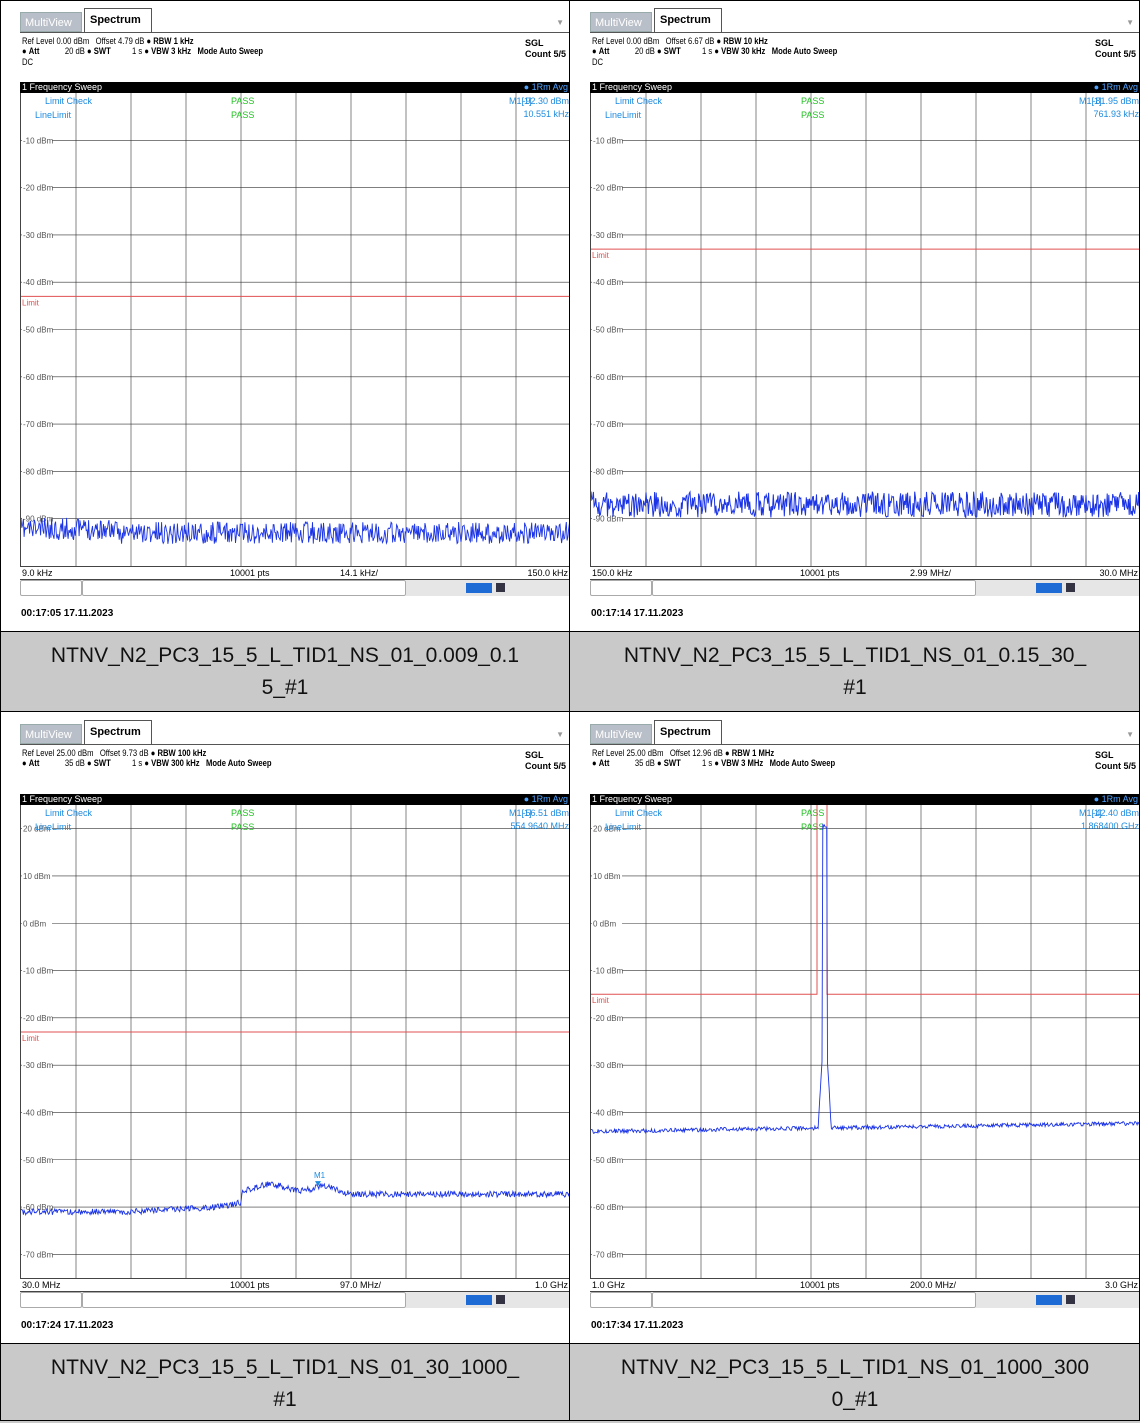  What do you see at coordinates (1070, 587) in the screenshot?
I see `network-icon` at bounding box center [1070, 587].